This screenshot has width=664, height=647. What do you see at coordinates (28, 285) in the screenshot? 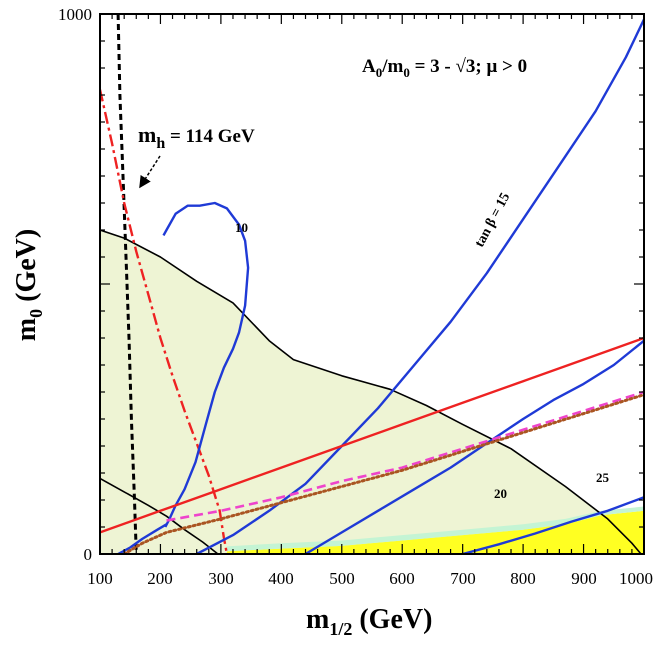
I see `y-axis-title: m0 (GeV)` at bounding box center [28, 285].